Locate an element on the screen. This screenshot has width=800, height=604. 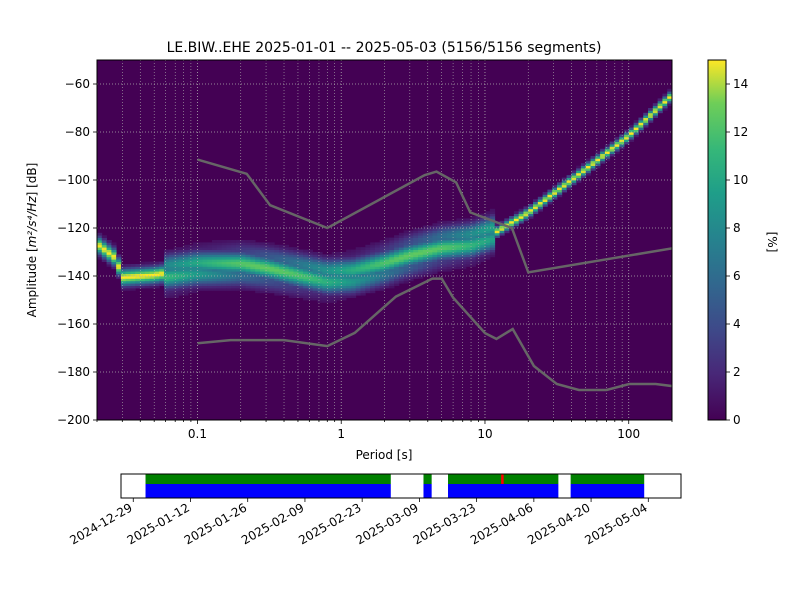
timeline-tick-label: 2025-05-04 is located at coordinates (615, 523).